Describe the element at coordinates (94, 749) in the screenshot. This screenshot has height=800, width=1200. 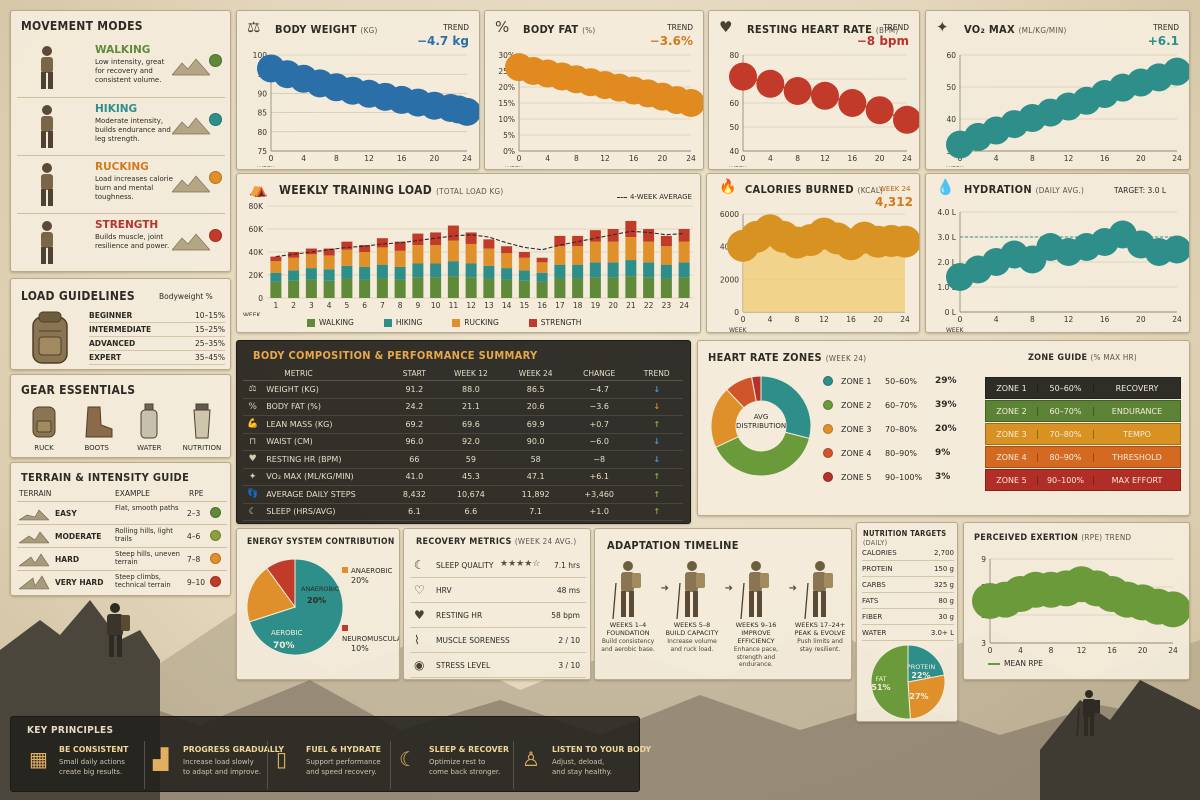
I see `principle-title: BE CONSISTENT` at that location.